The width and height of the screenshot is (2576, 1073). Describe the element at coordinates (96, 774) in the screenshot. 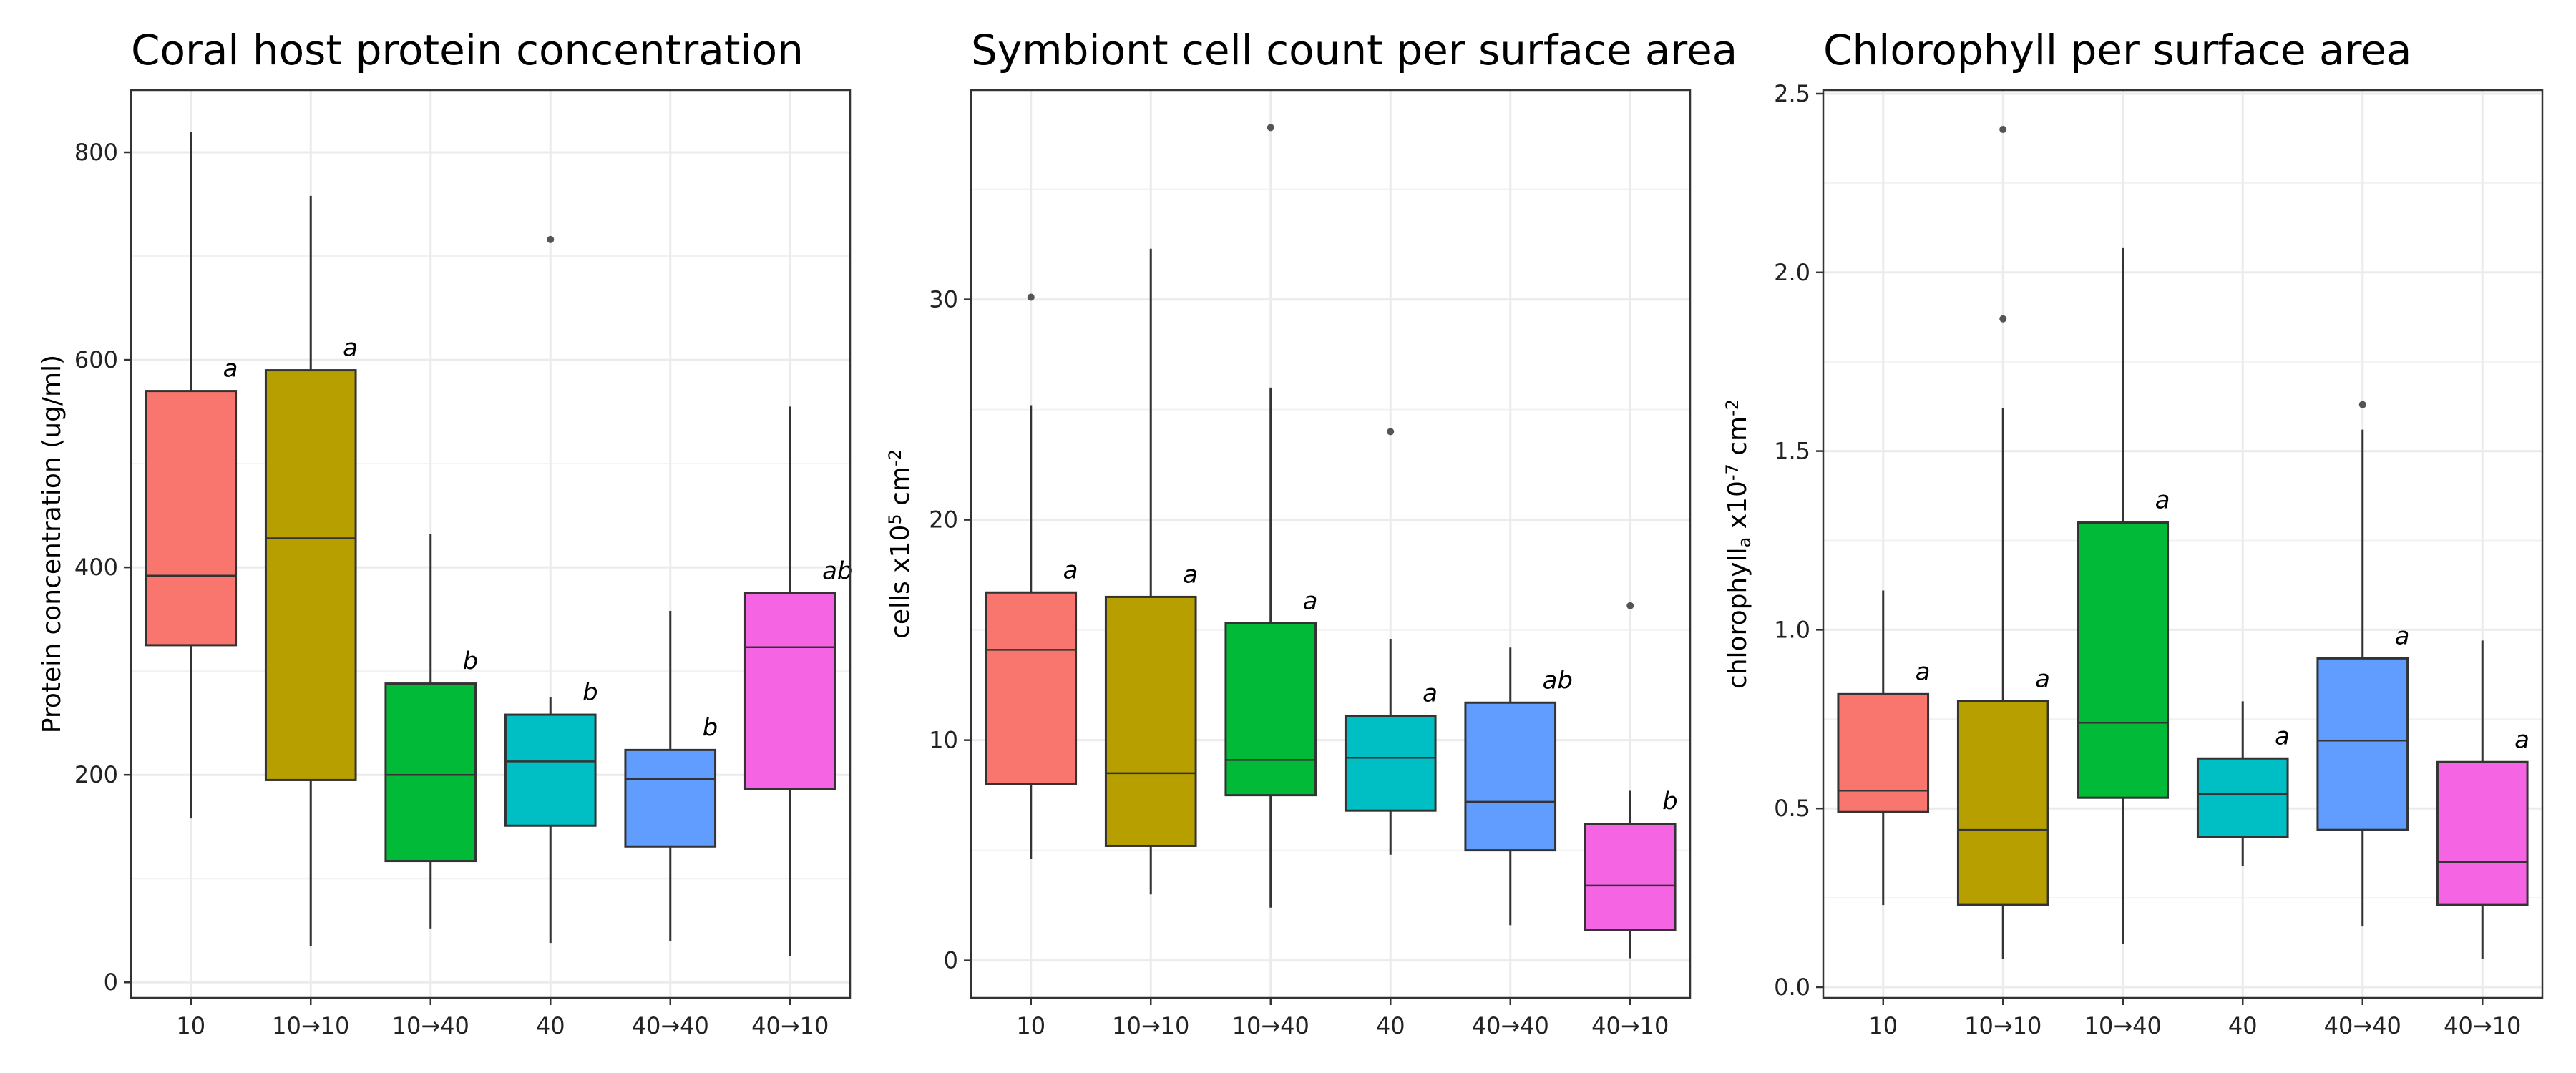

I see `y-tick-label: 200` at that location.